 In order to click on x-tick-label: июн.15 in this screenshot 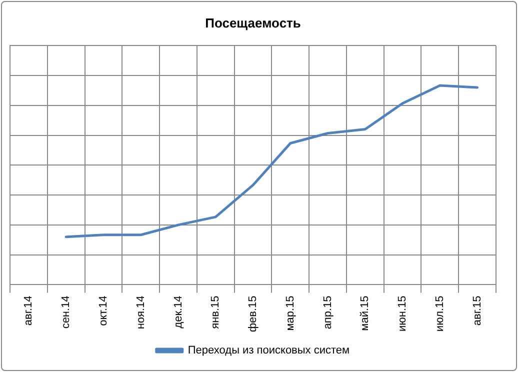, I will do `click(402, 314)`.